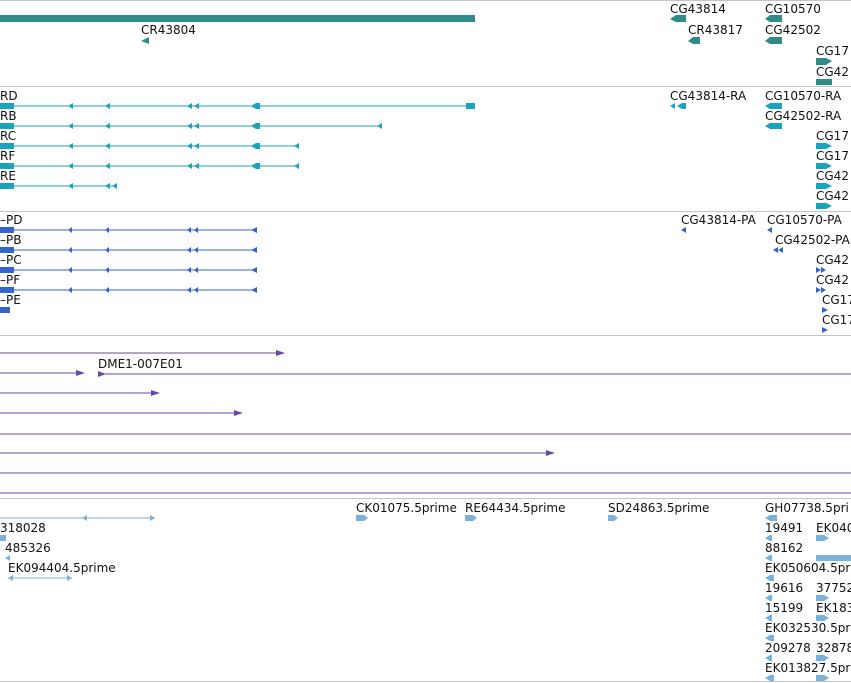  Describe the element at coordinates (8, 156) in the screenshot. I see `transcript-label: RF` at that location.